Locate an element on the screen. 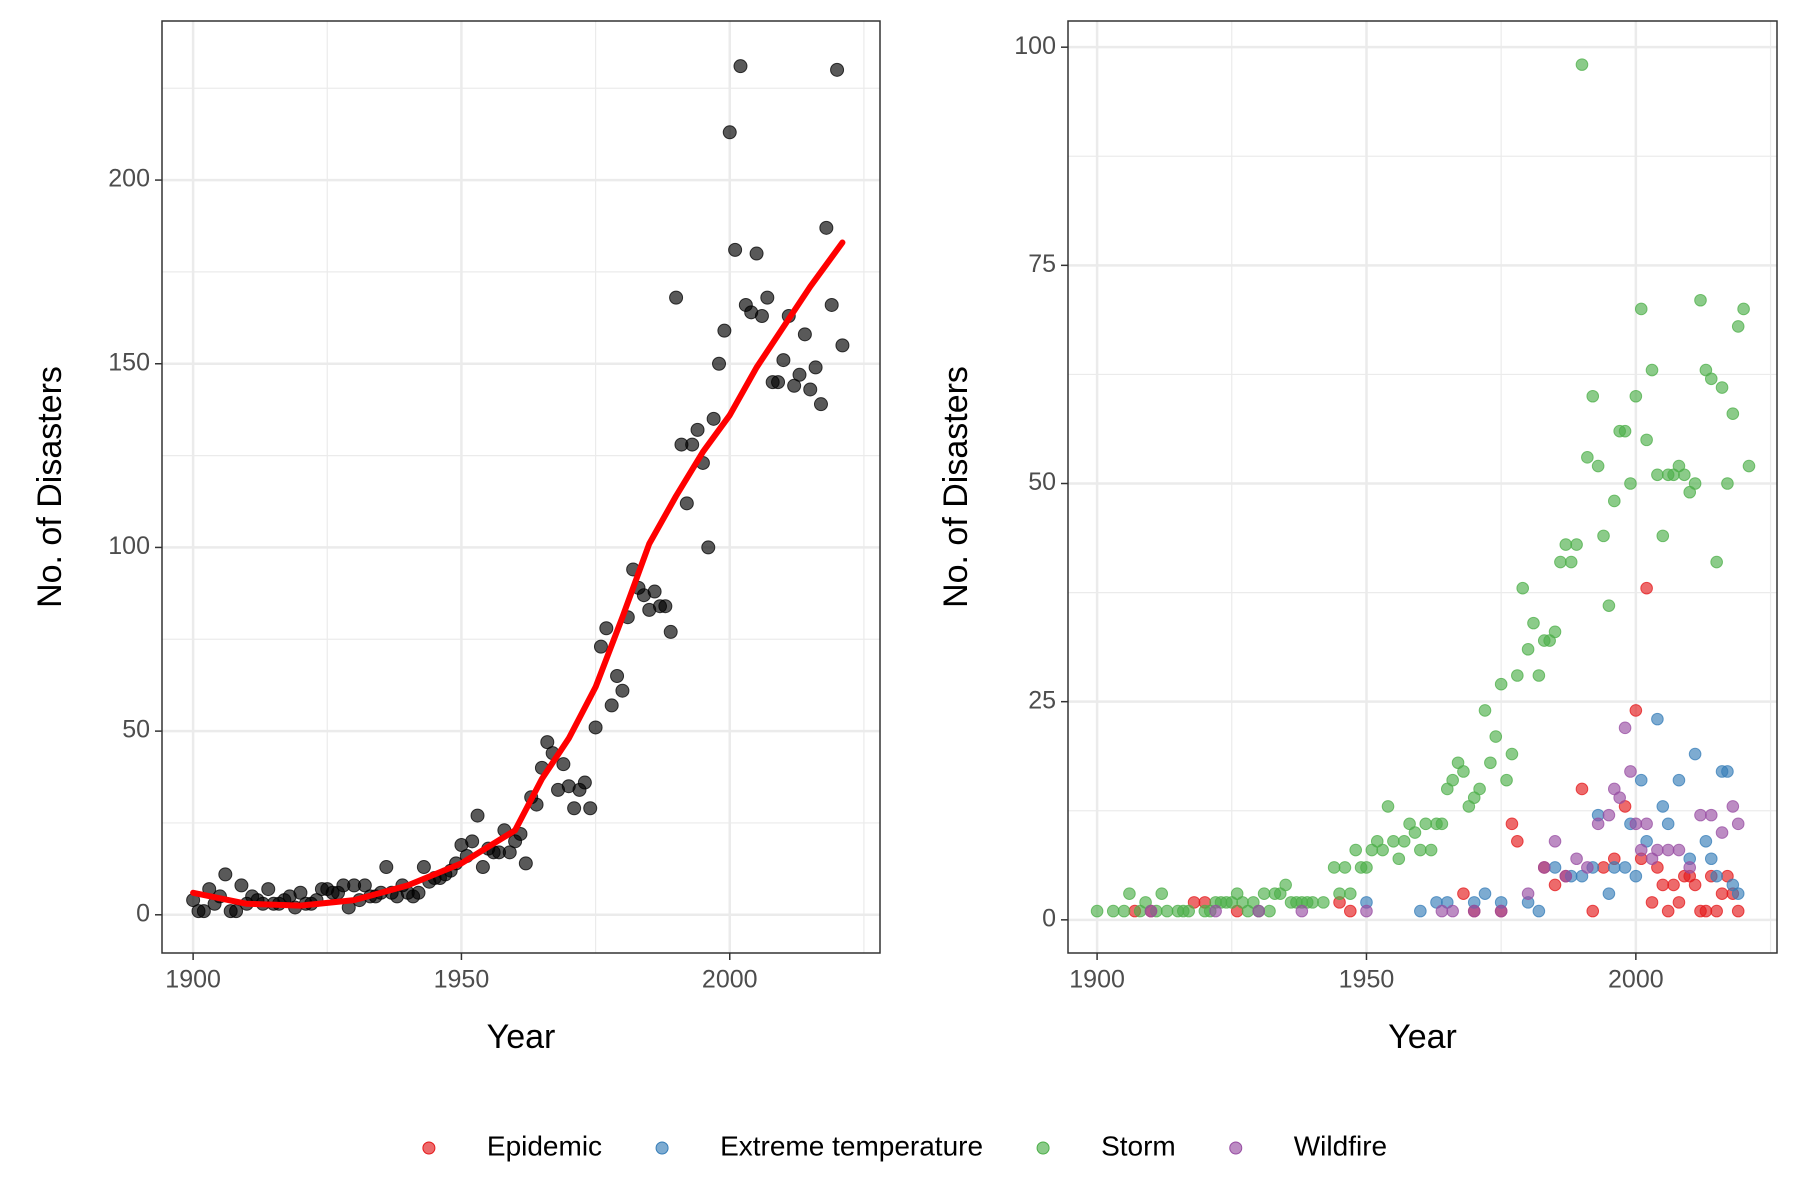  legend: Epidemic Extreme temperature Storm Wildfire is located at coordinates (904, 1145).